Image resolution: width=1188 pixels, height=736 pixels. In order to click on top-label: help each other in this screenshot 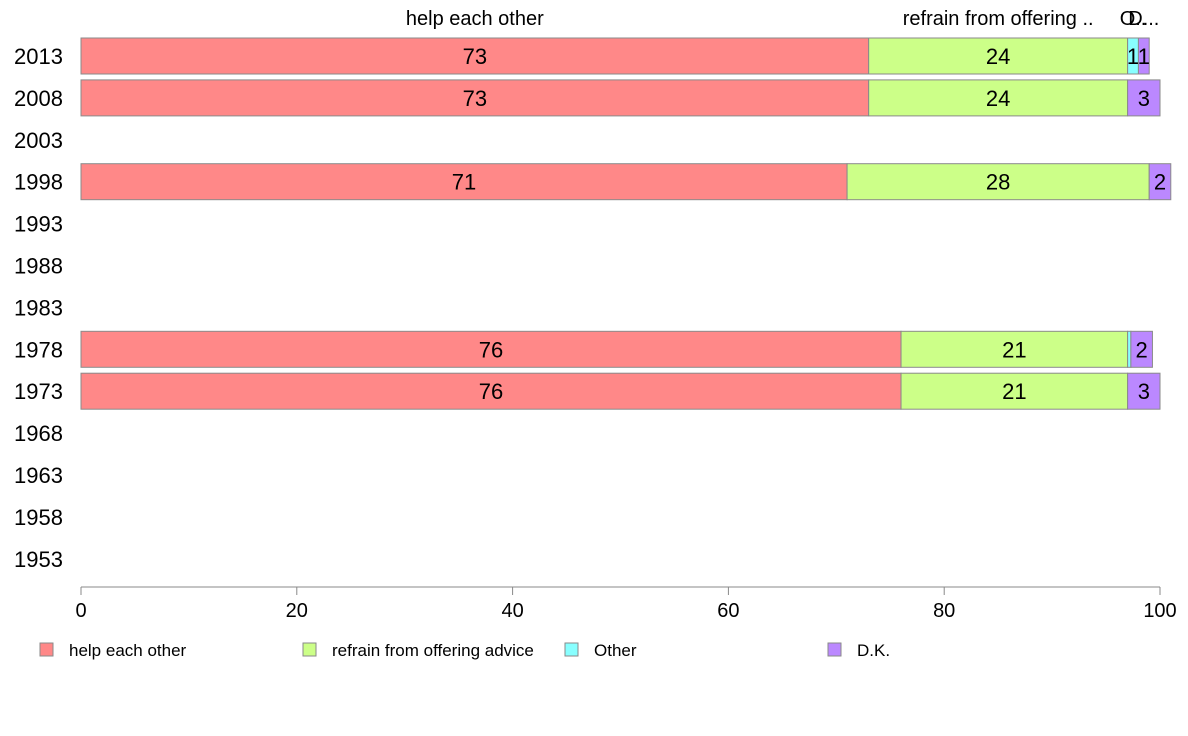, I will do `click(475, 19)`.